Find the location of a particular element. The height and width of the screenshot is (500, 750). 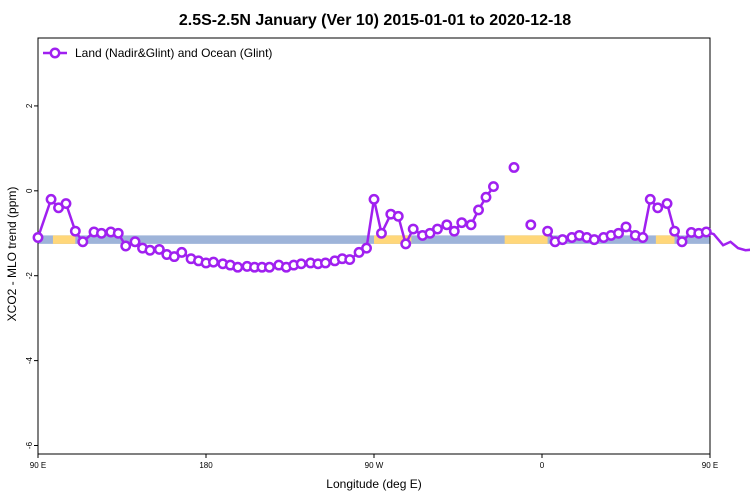

y-tick-label: 0 is located at coordinates (29, 190).